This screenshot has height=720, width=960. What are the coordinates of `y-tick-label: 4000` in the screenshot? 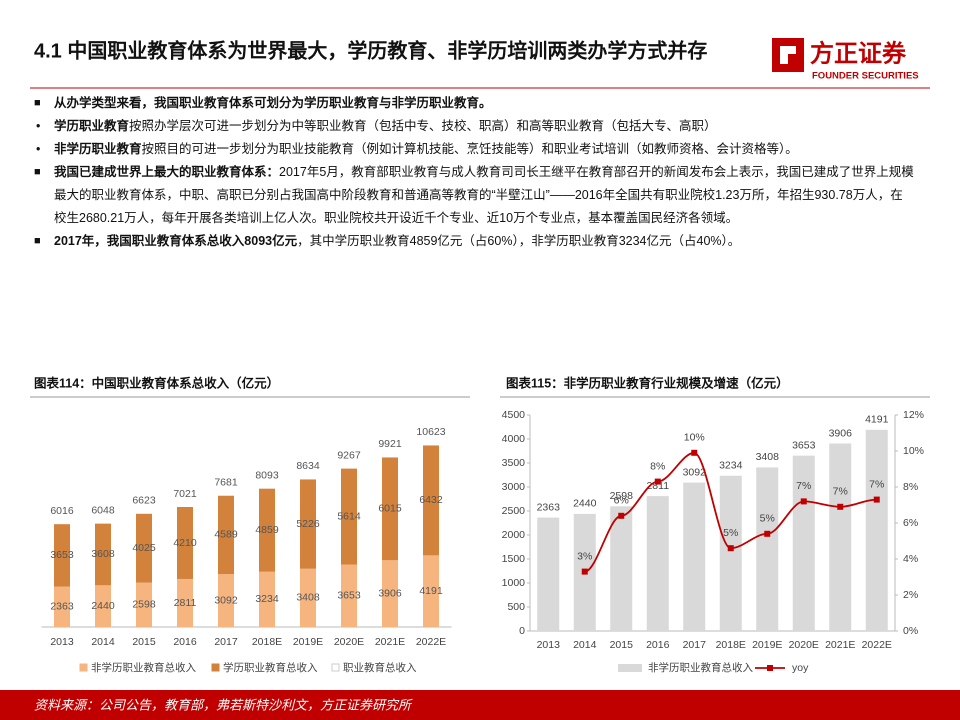 It's located at (514, 439).